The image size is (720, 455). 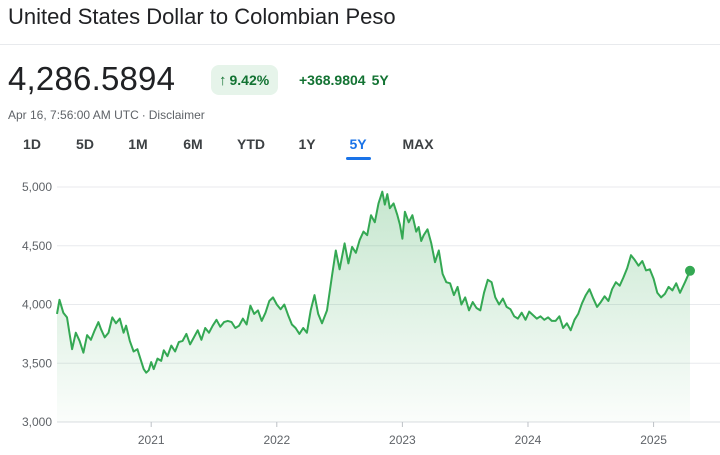 What do you see at coordinates (138, 144) in the screenshot?
I see `tab-1m: 1M` at bounding box center [138, 144].